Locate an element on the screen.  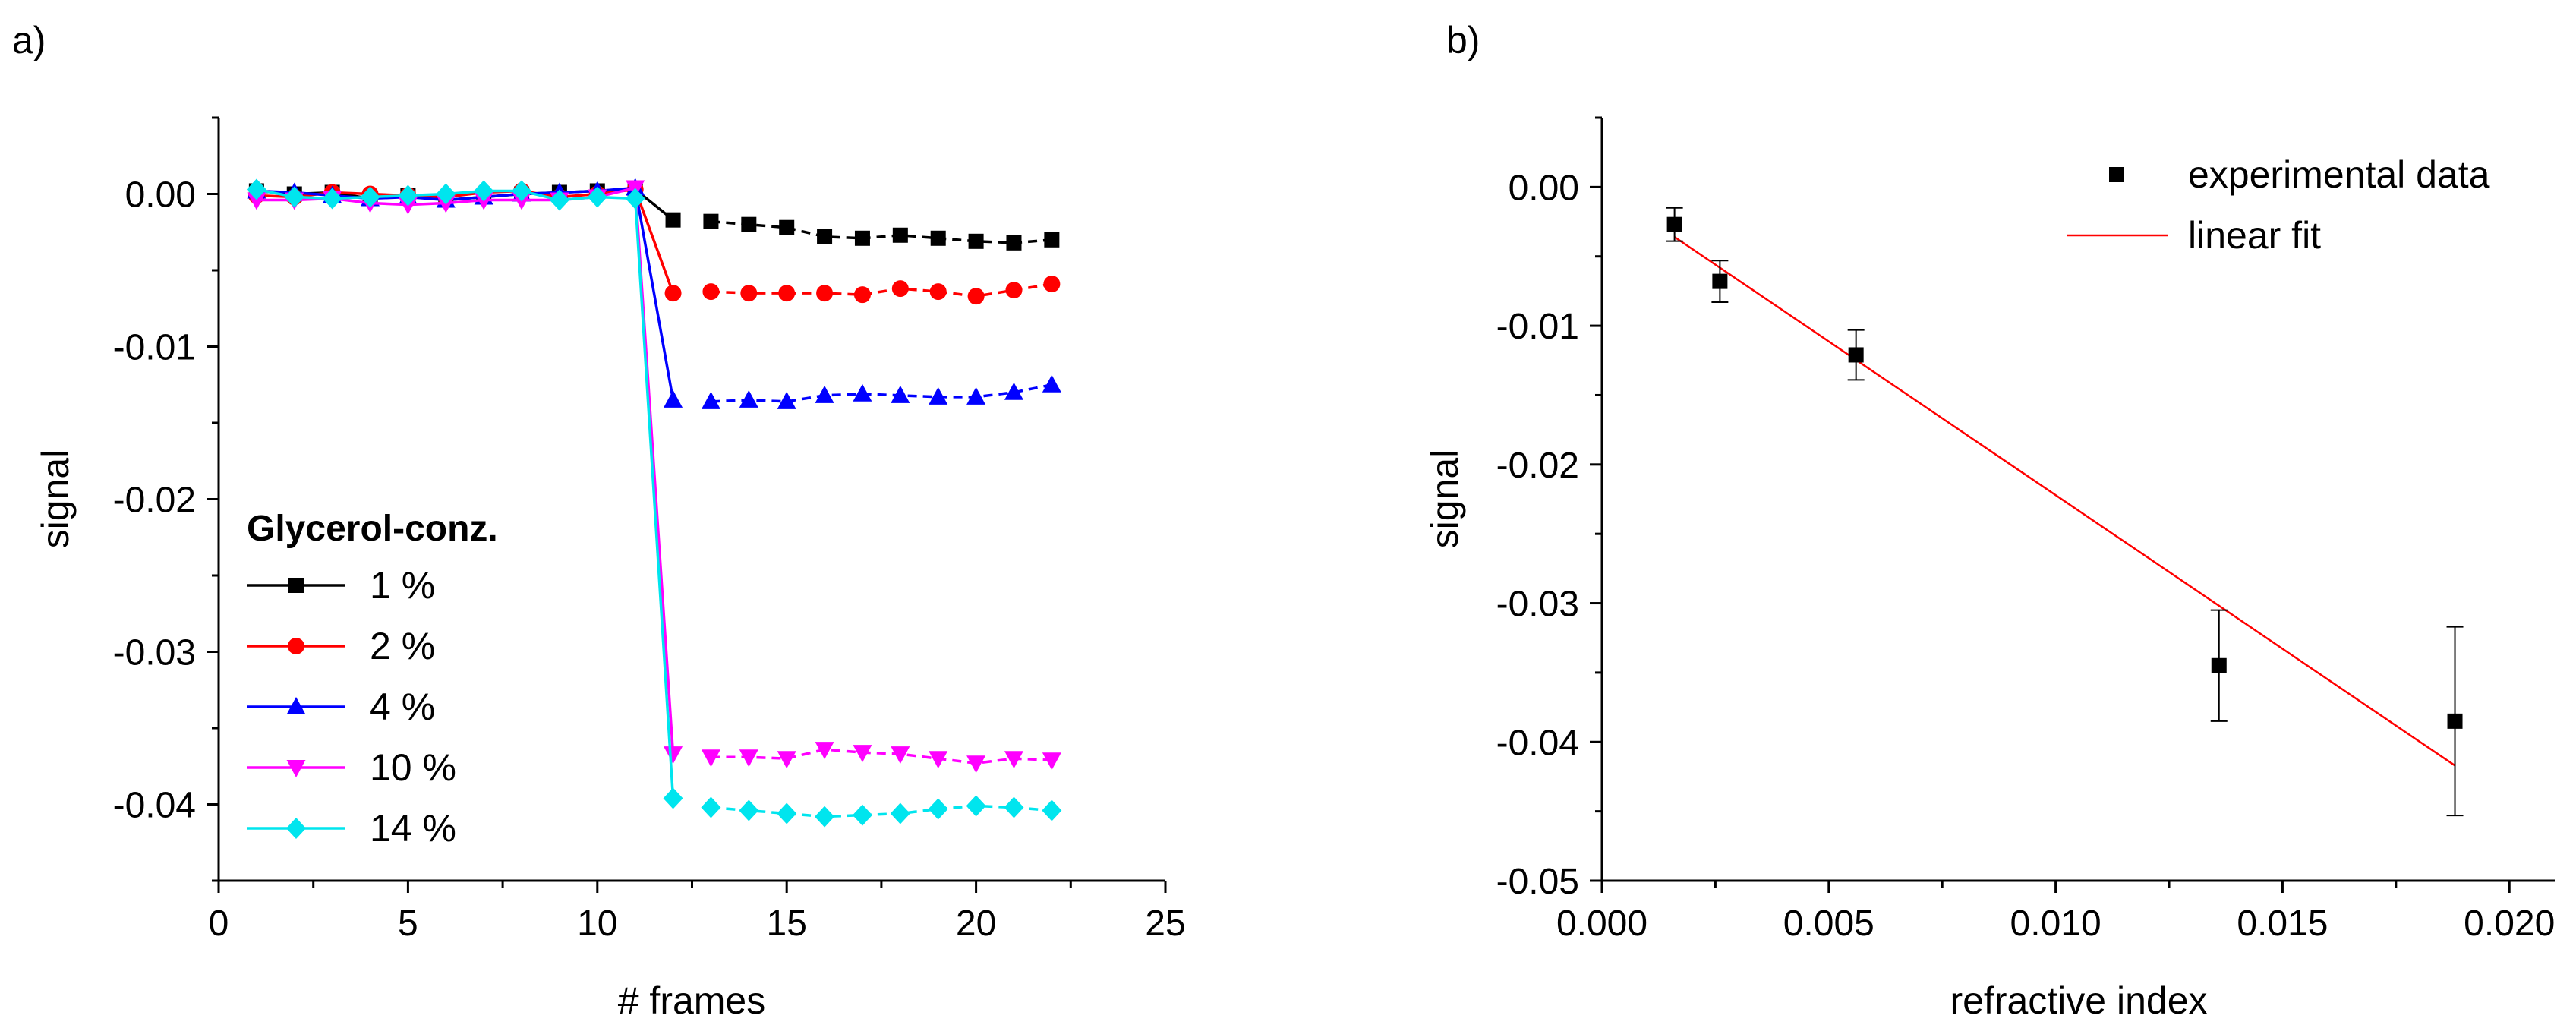
y-tick-label: -0.04 is located at coordinates (1537, 743).